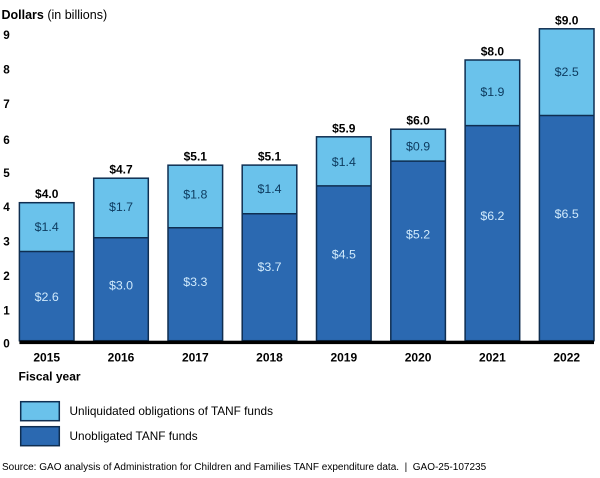 Image resolution: width=600 pixels, height=478 pixels. Describe the element at coordinates (567, 214) in the screenshot. I see `svg-text: $6.5` at that location.